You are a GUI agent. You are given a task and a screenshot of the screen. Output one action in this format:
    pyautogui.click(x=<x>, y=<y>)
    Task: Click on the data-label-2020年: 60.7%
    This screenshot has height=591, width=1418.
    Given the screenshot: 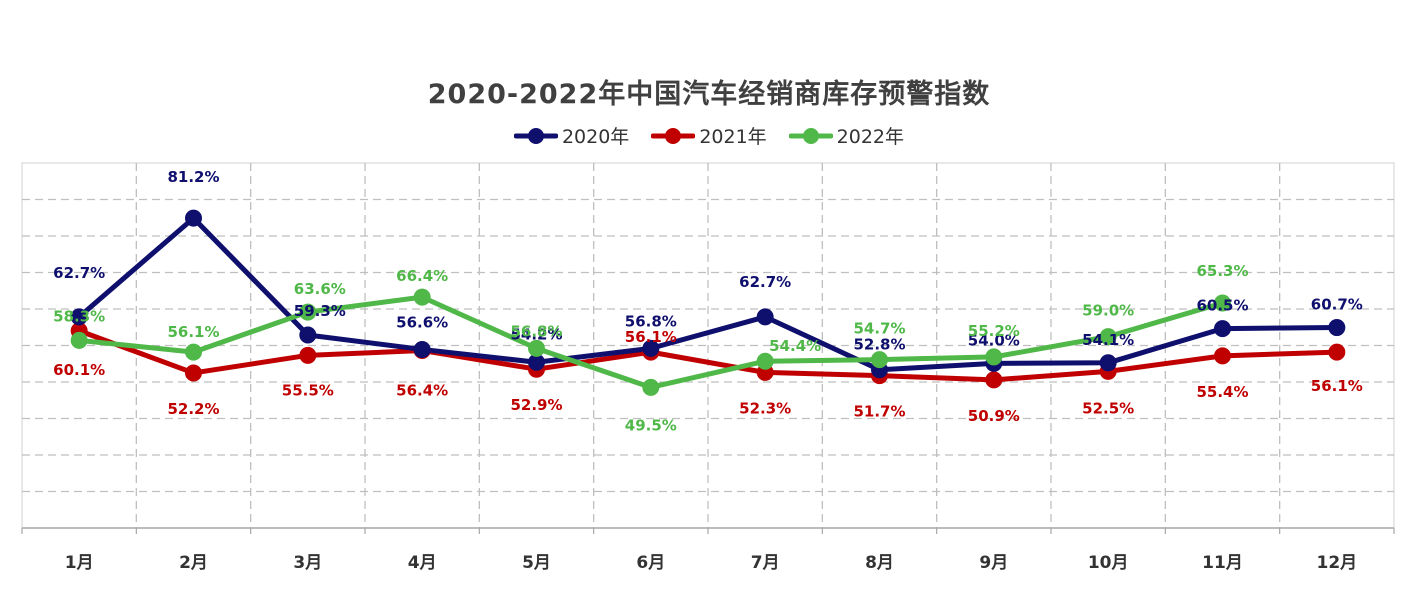 What is the action you would take?
    pyautogui.click(x=1337, y=305)
    